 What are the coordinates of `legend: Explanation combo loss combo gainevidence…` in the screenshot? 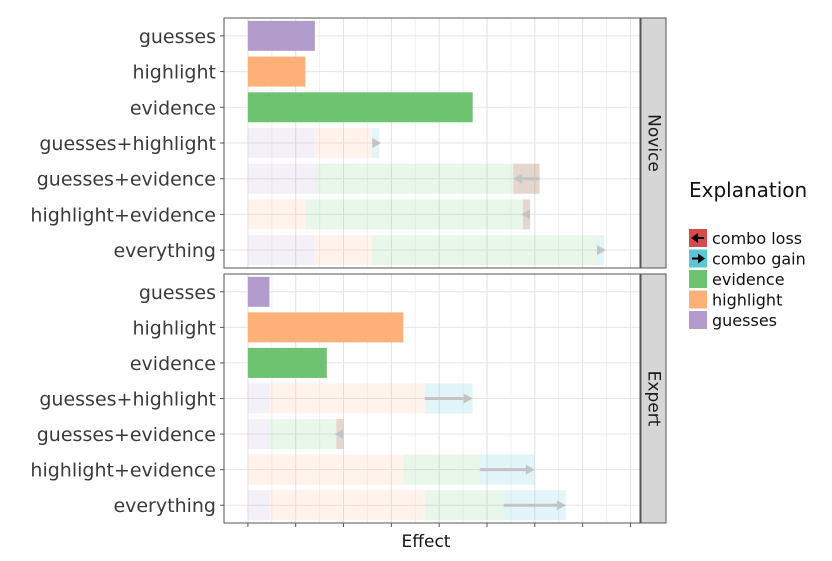 It's located at (748, 254).